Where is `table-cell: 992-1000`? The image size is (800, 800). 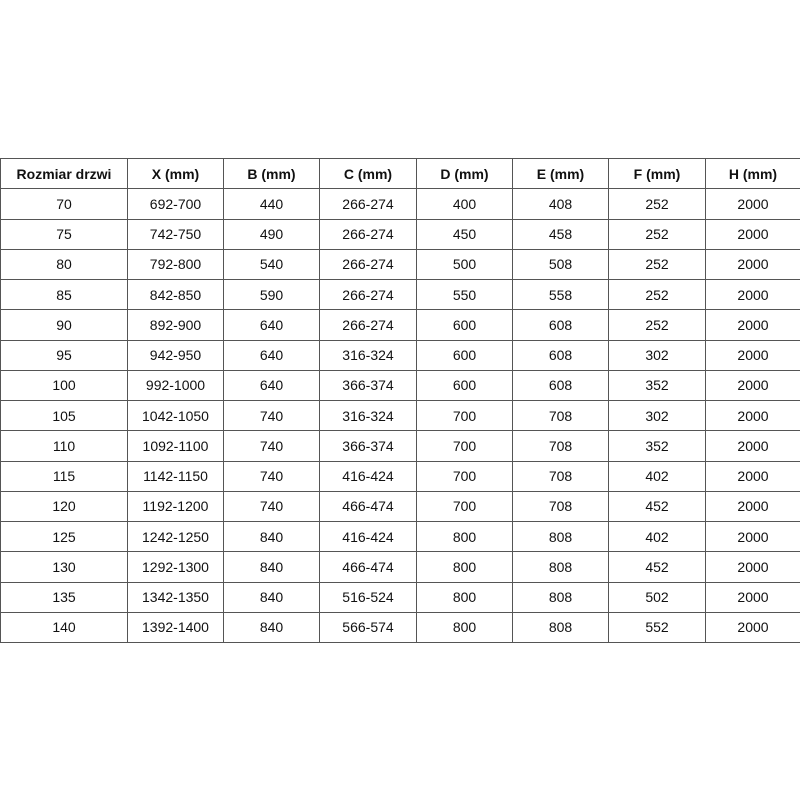 table-cell: 992-1000 is located at coordinates (175, 385).